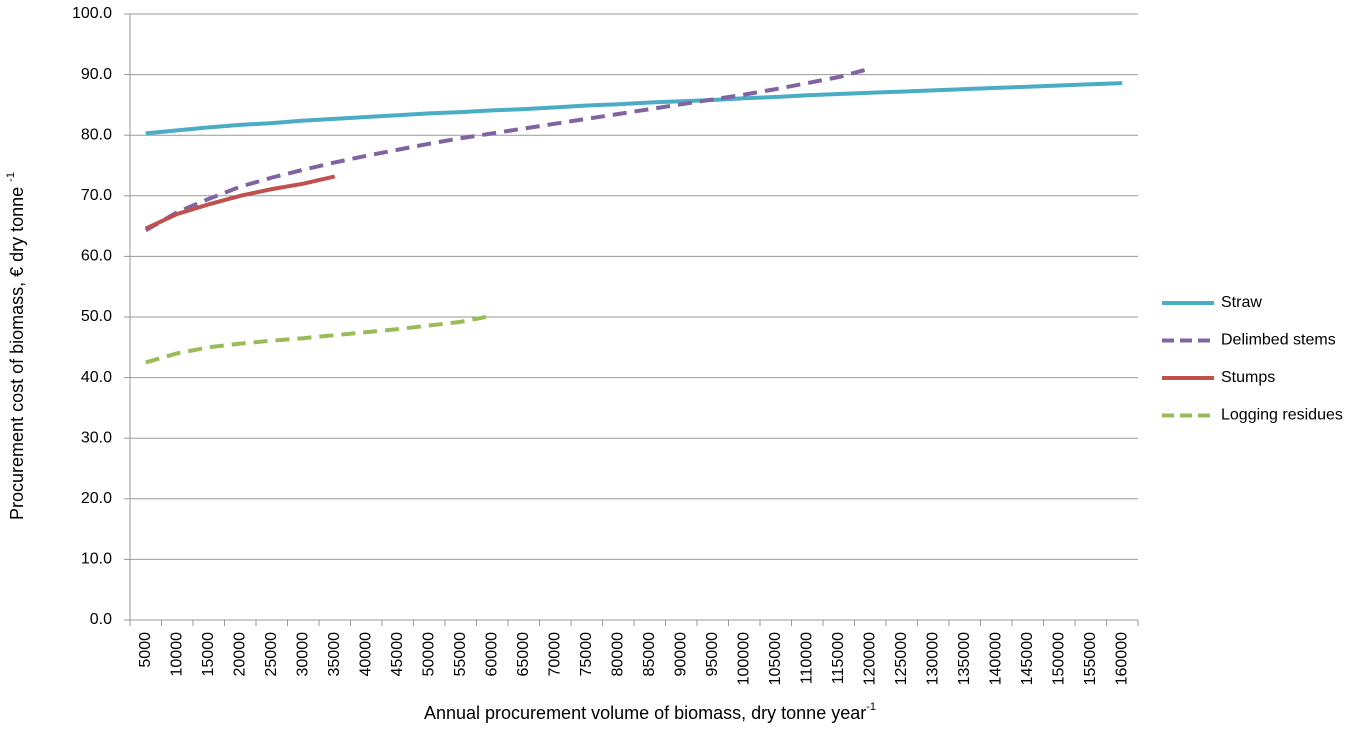  What do you see at coordinates (96, 134) in the screenshot?
I see `y-tick-label: 80.0` at bounding box center [96, 134].